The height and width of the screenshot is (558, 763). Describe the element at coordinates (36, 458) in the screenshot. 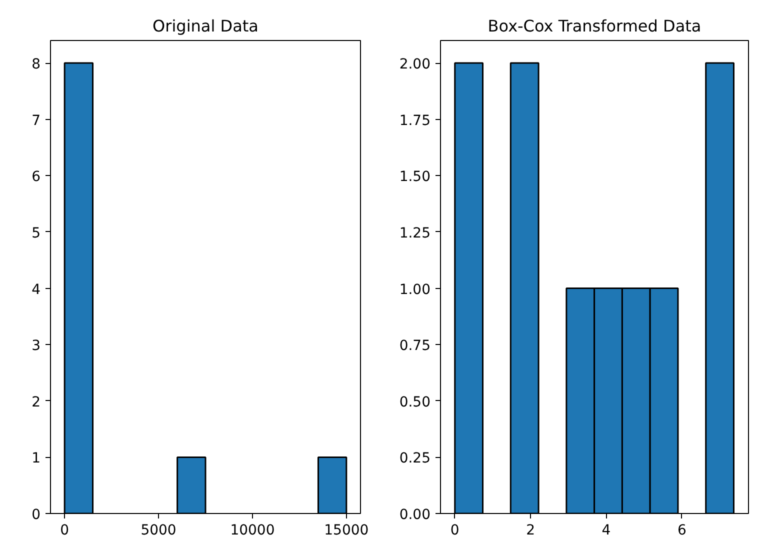

I see `y-tick-label: 1` at that location.